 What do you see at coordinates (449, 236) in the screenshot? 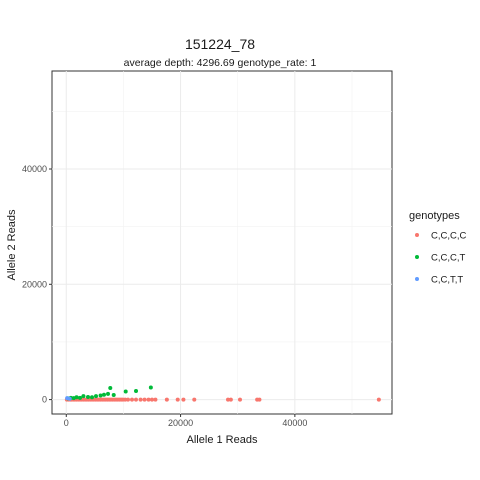
I see `legend-label: C,C,C,C` at bounding box center [449, 236].